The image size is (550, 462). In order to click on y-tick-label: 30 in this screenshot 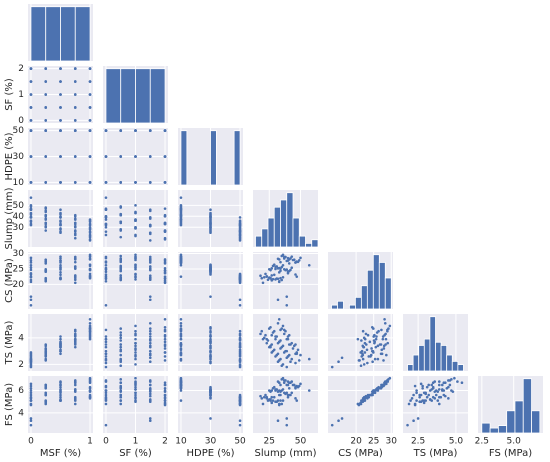, I will do `click(19, 157)`.